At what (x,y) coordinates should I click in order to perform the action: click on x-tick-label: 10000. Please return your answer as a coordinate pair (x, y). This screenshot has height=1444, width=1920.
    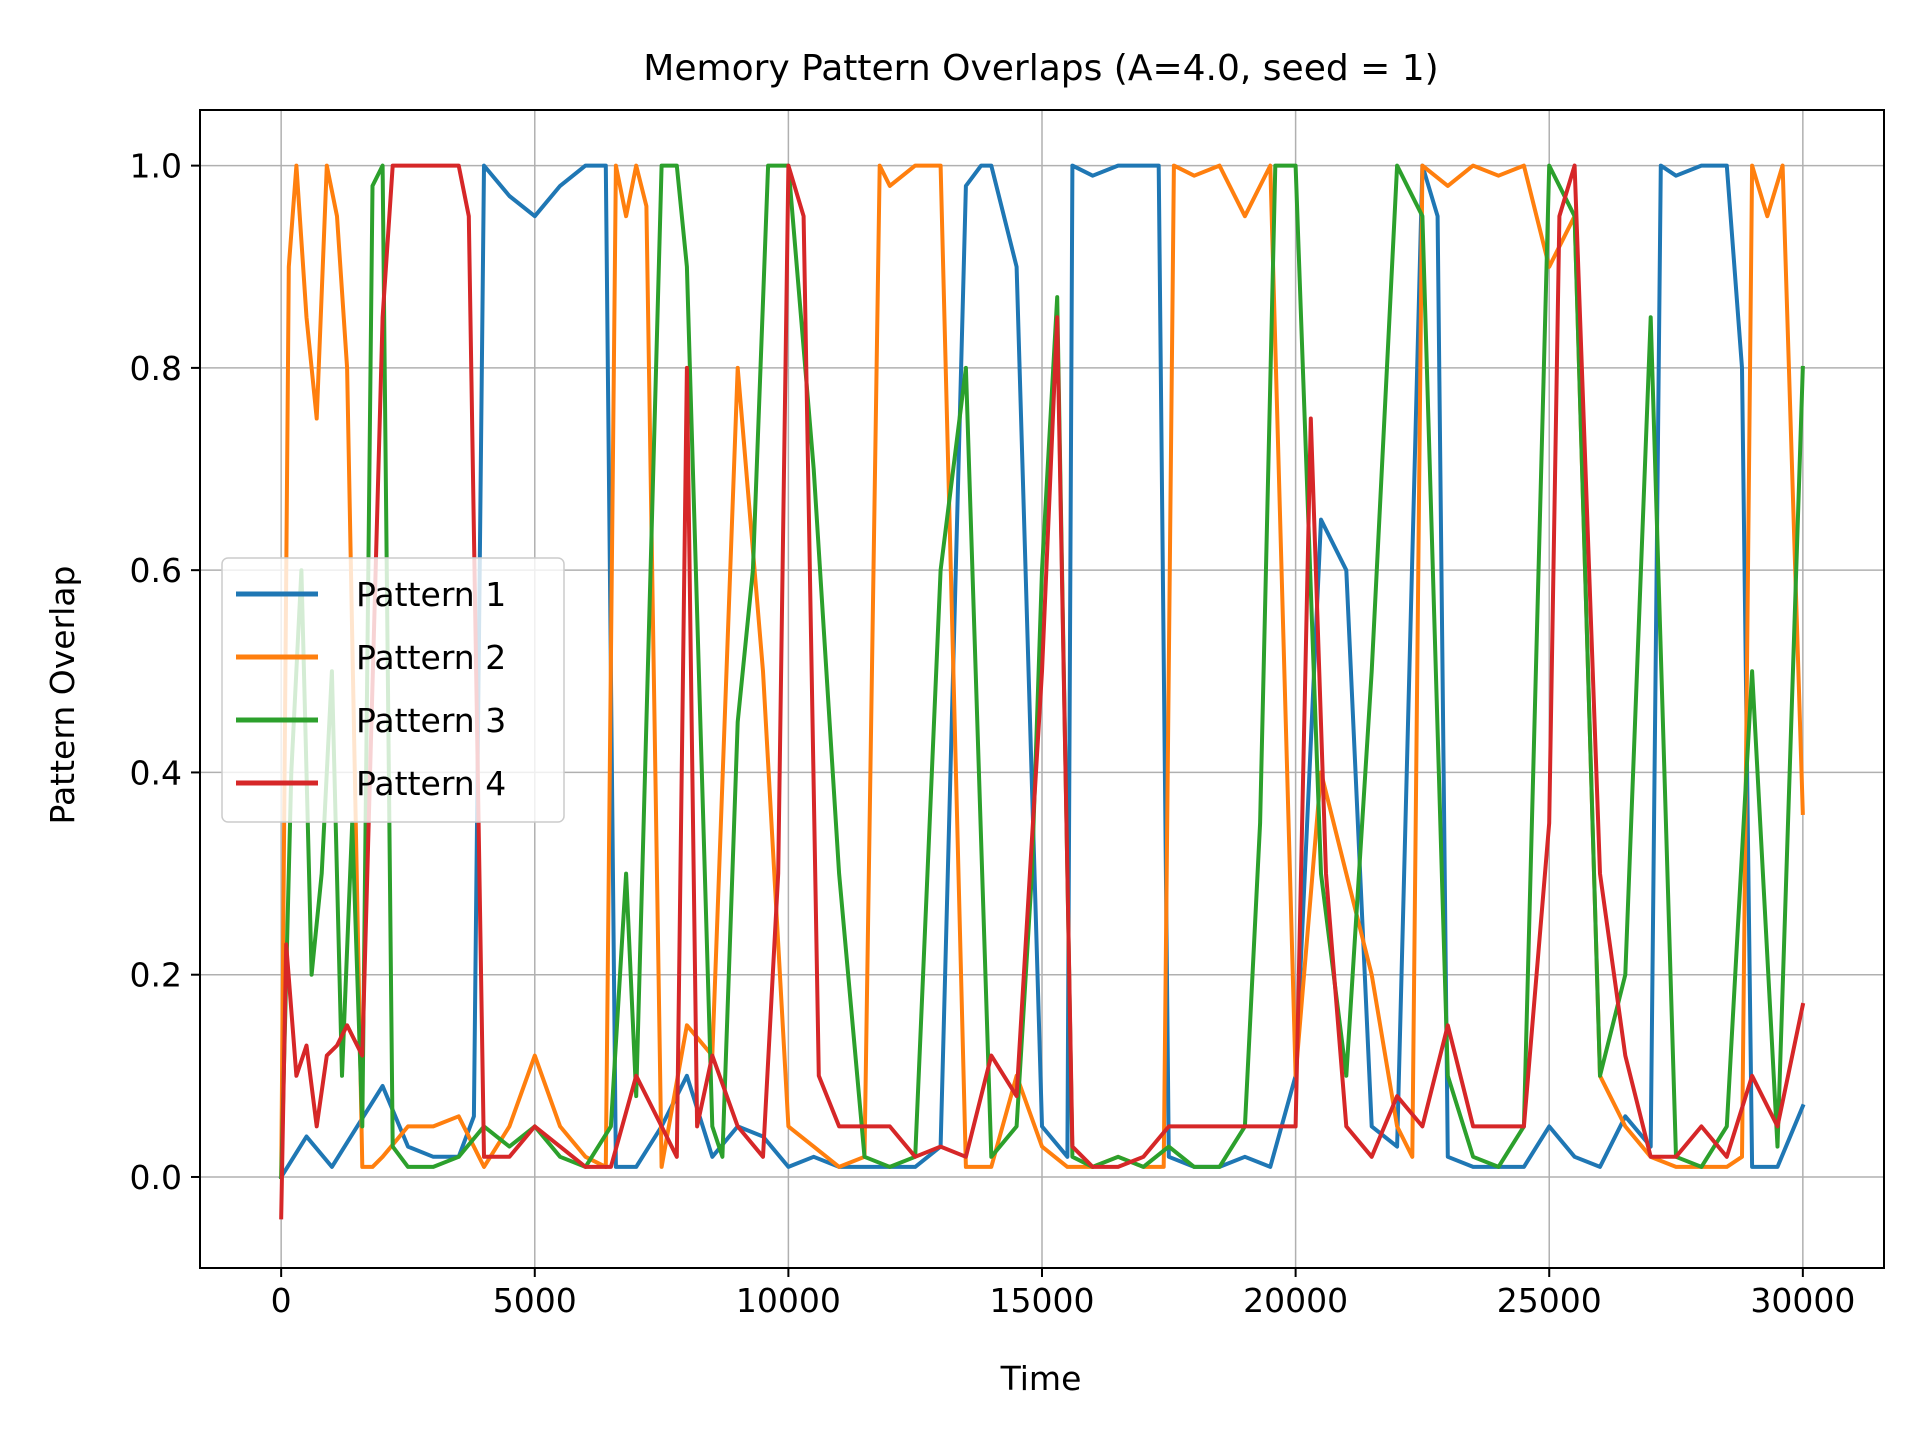
    Looking at the image, I should click on (788, 1300).